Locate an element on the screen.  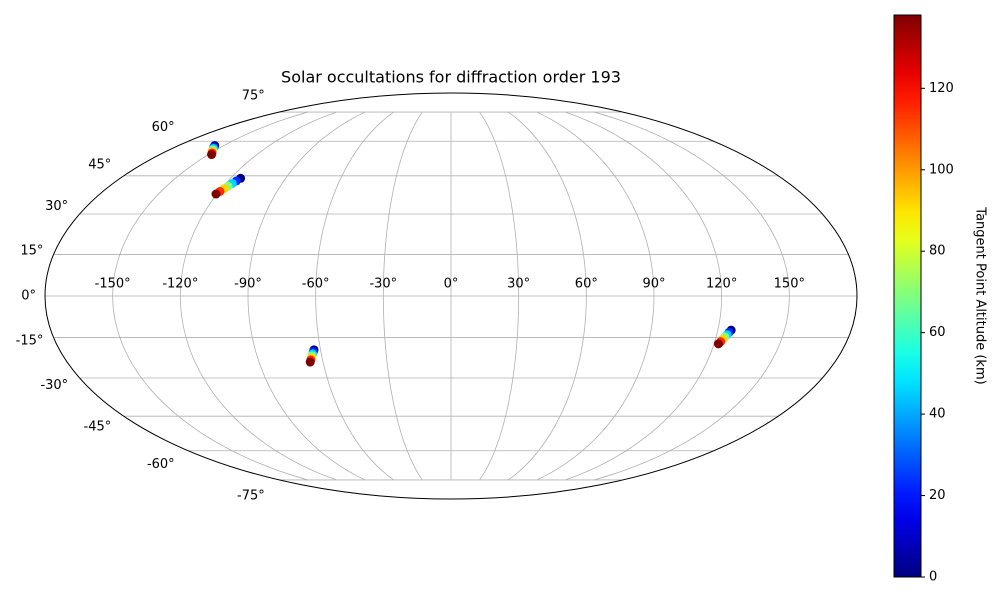
y-tick-label: 60° is located at coordinates (163, 127).